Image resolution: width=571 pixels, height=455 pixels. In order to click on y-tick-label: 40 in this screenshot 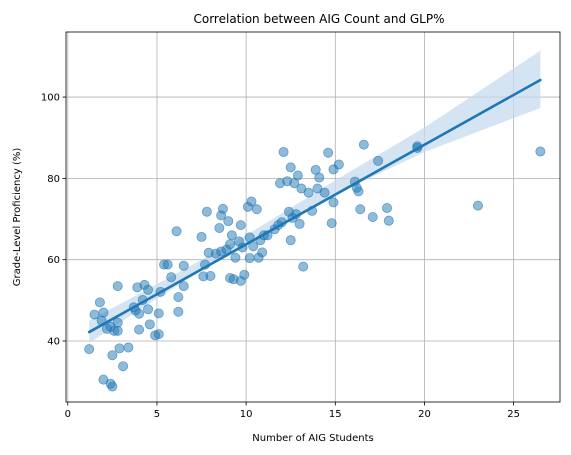, I will do `click(53, 342)`.